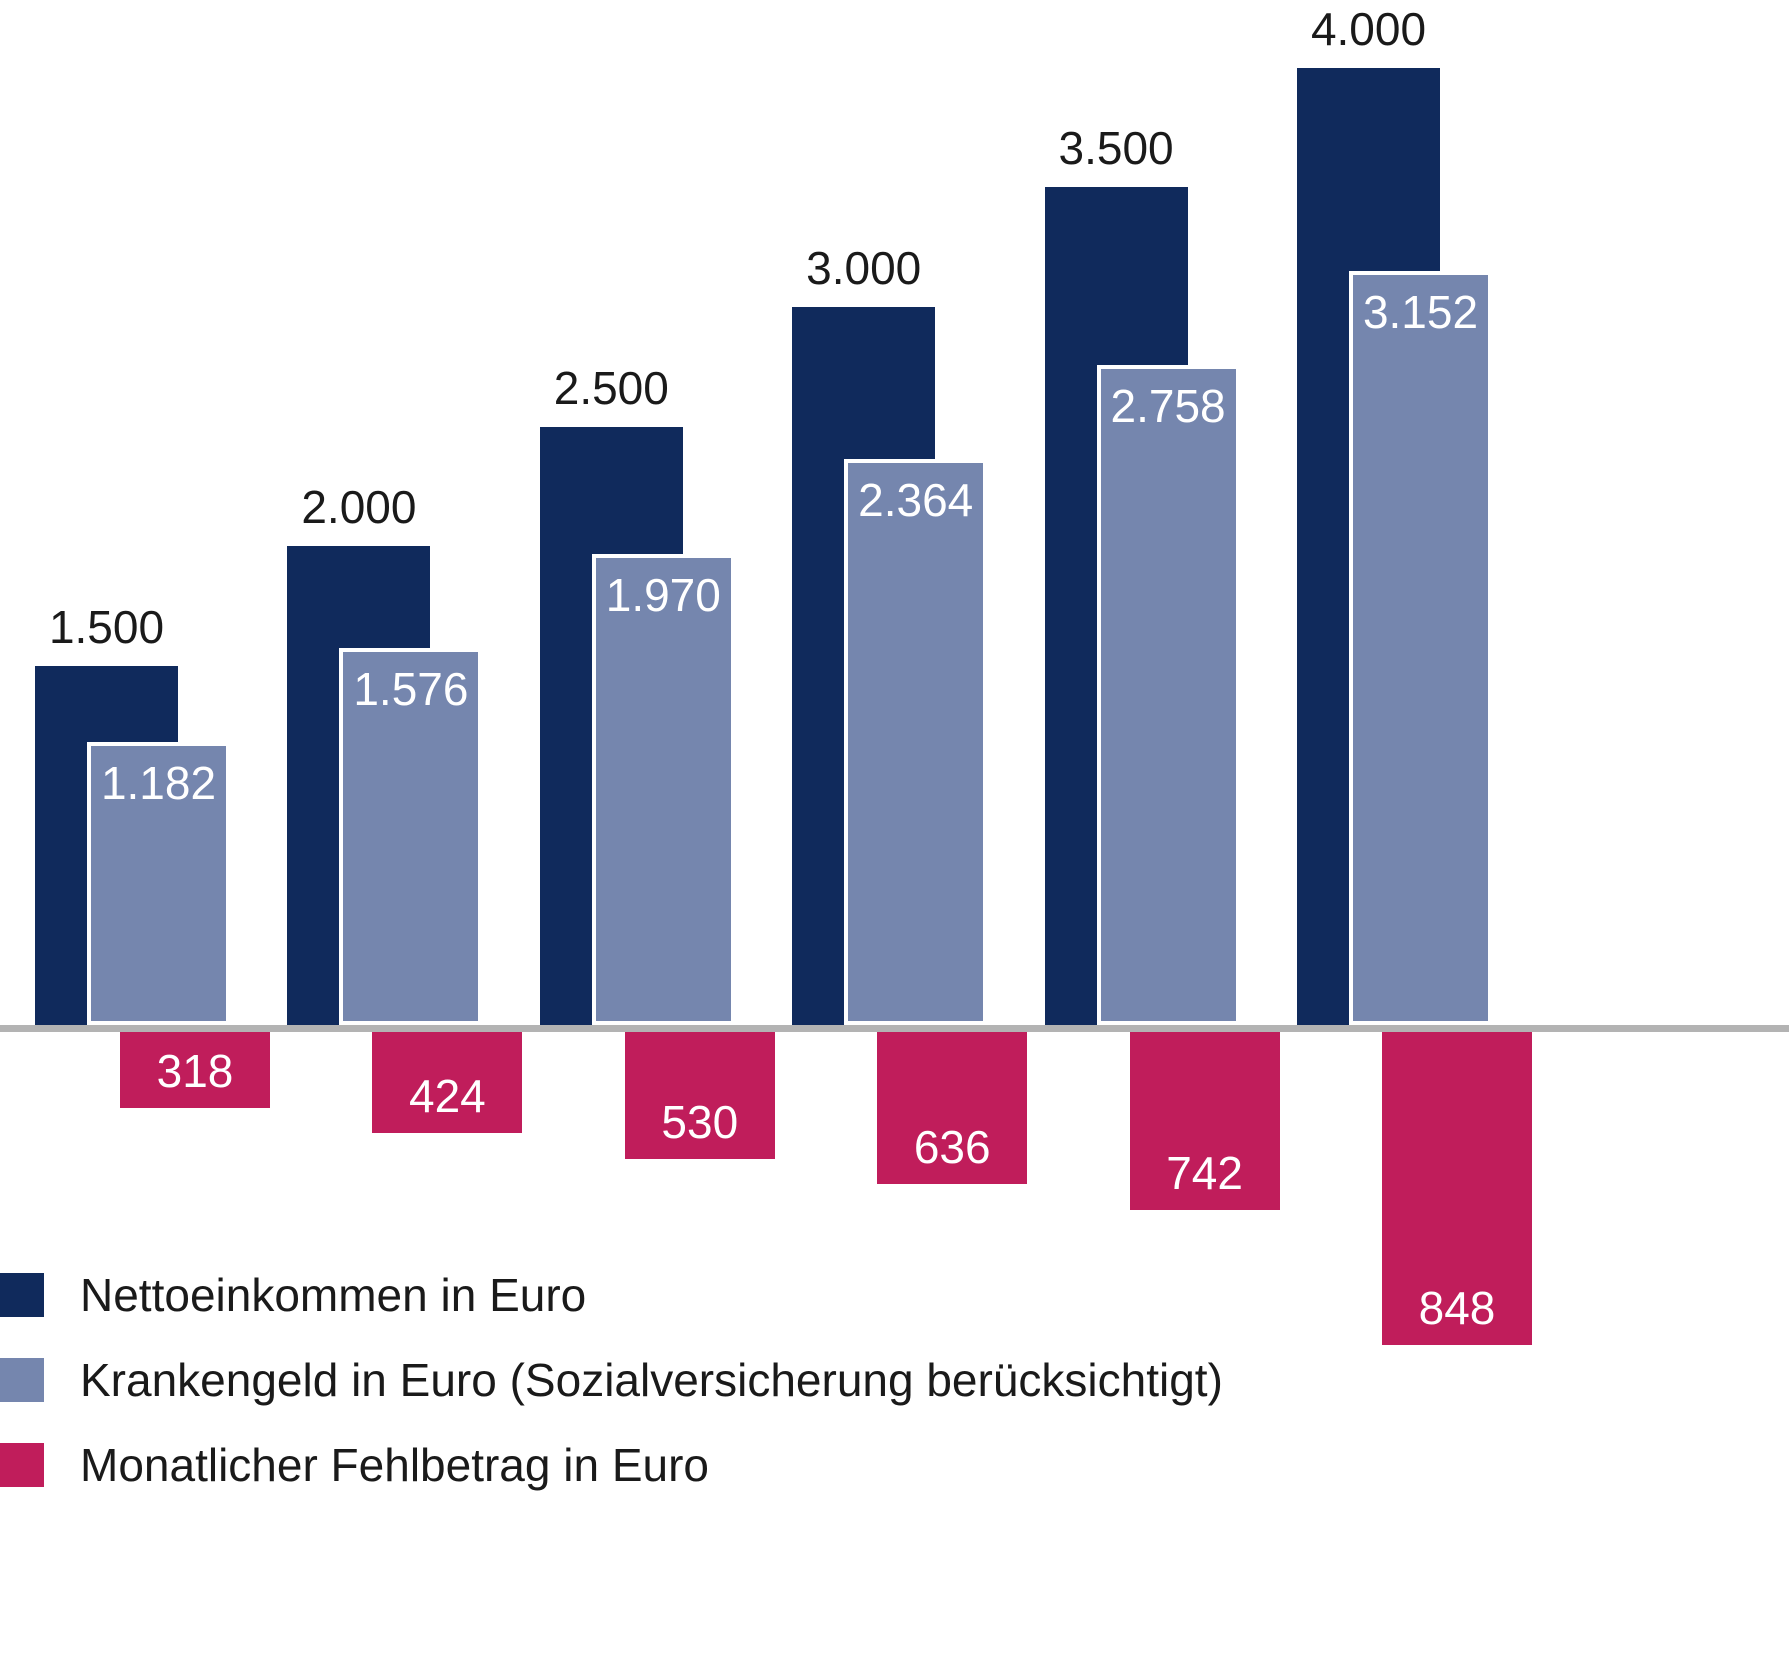 This screenshot has width=1789, height=1661. What do you see at coordinates (1457, 1308) in the screenshot?
I see `fehlbetrag-value-label: 848` at bounding box center [1457, 1308].